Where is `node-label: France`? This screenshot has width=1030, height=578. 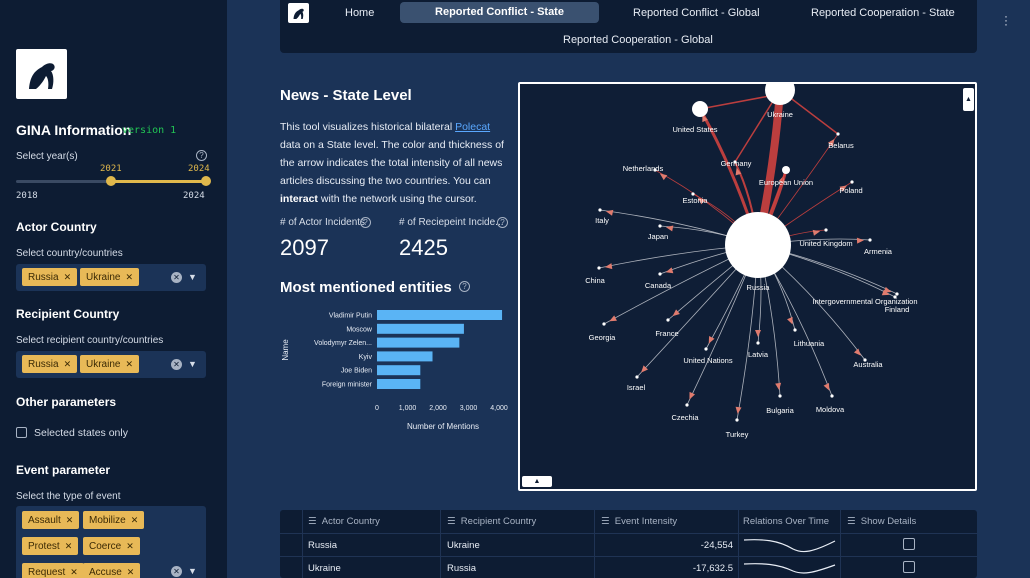
node-label: France is located at coordinates (666, 333).